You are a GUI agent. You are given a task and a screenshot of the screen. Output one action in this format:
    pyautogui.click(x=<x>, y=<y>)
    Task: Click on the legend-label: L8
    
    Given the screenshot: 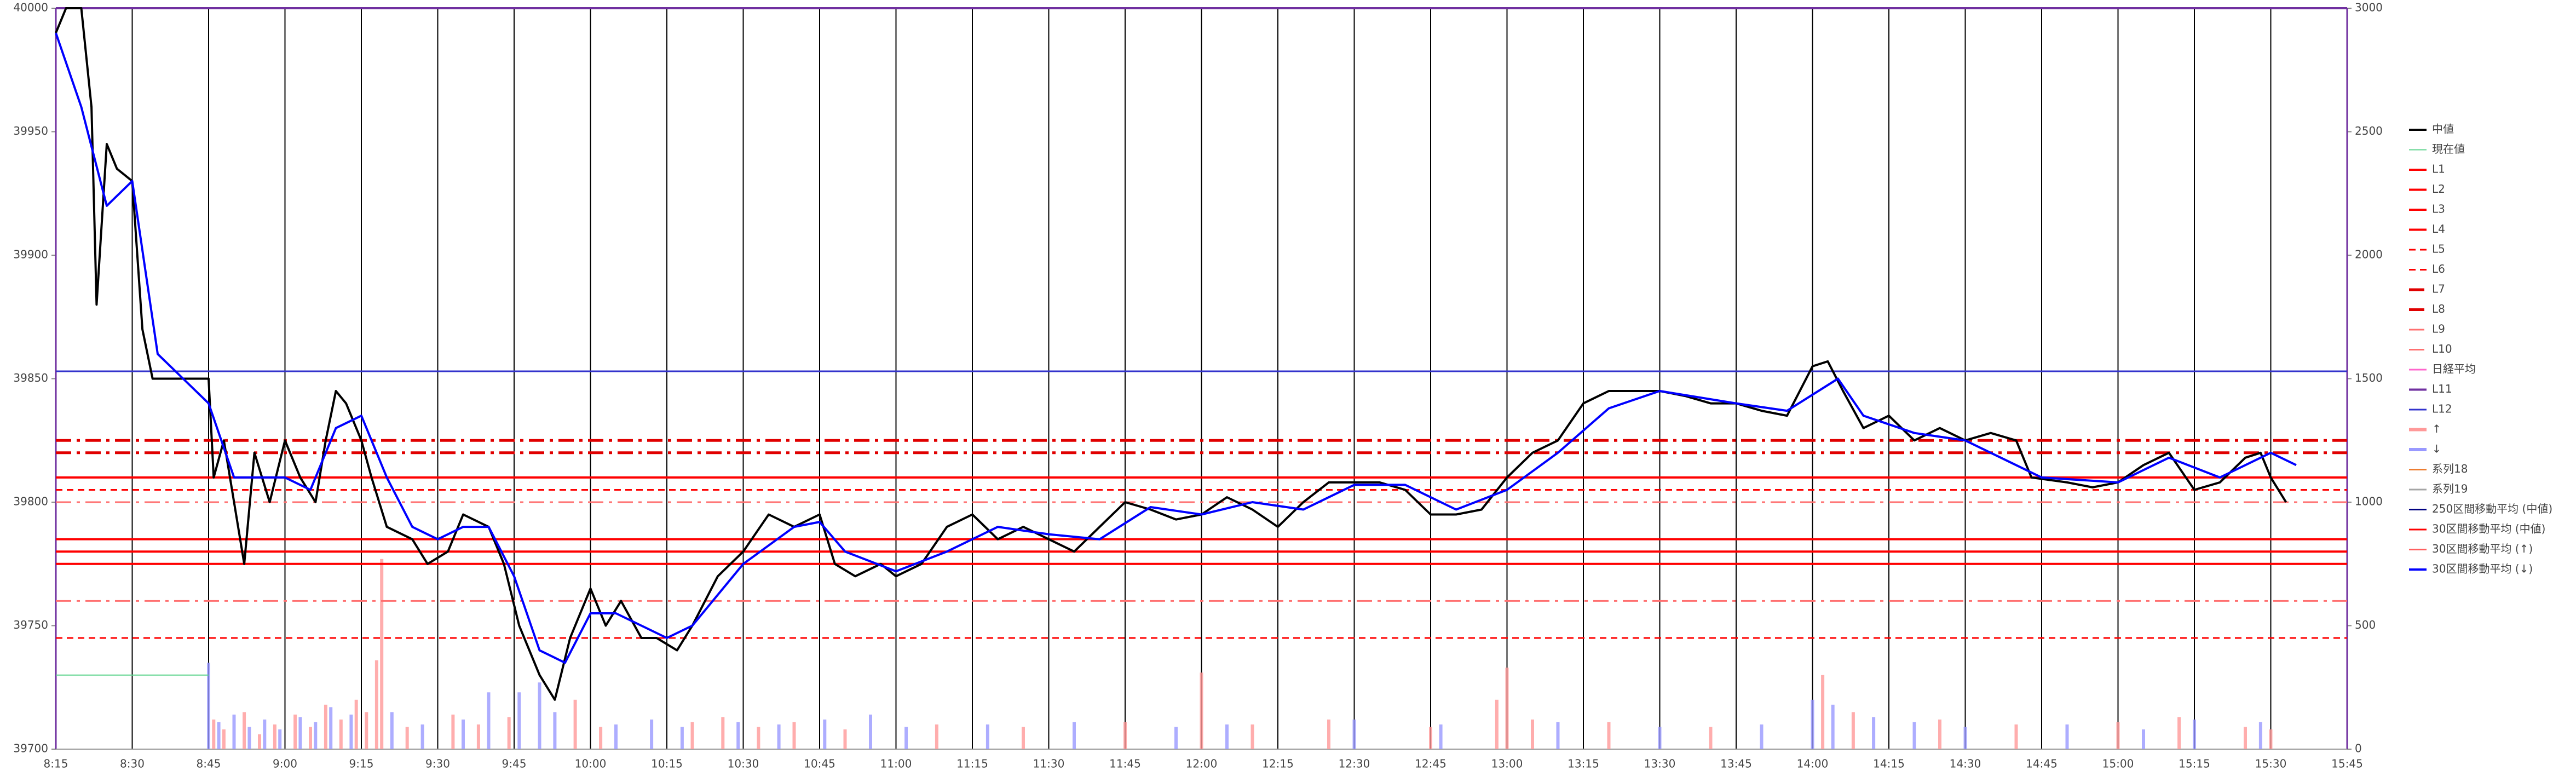 What is the action you would take?
    pyautogui.click(x=2438, y=308)
    